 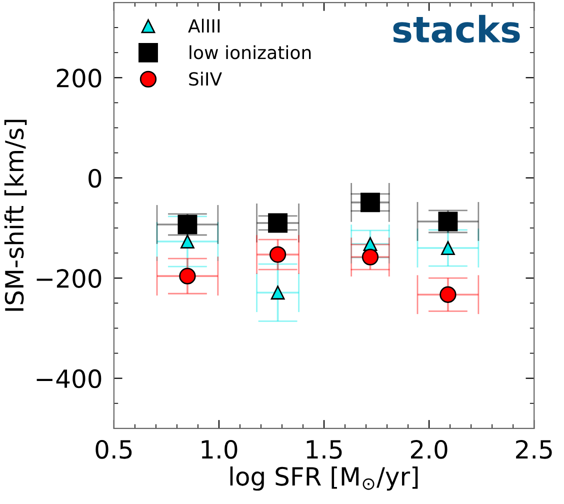 I want to click on y-tick-label: −200, so click(x=69, y=278).